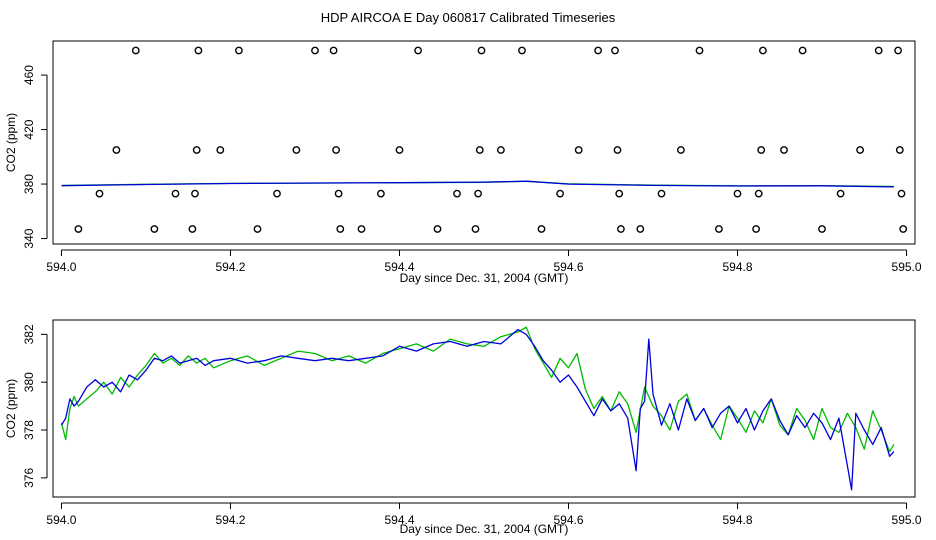 Image resolution: width=936 pixels, height=540 pixels. What do you see at coordinates (29, 478) in the screenshot?
I see `y-tick-label: 376` at bounding box center [29, 478].